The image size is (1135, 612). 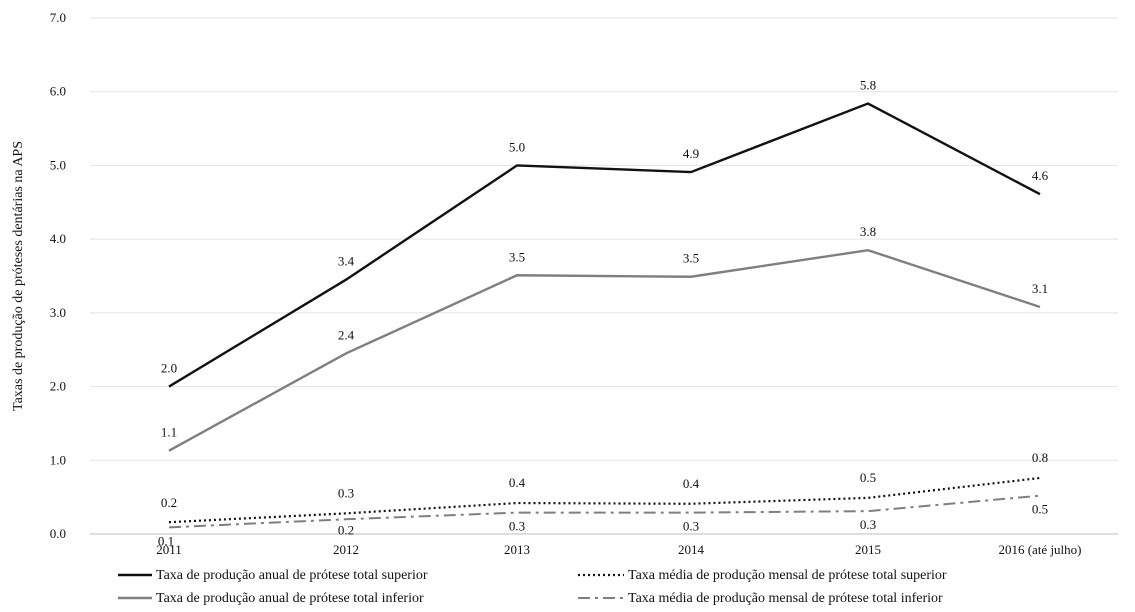 I want to click on data-label: 3.1, so click(x=1040, y=288).